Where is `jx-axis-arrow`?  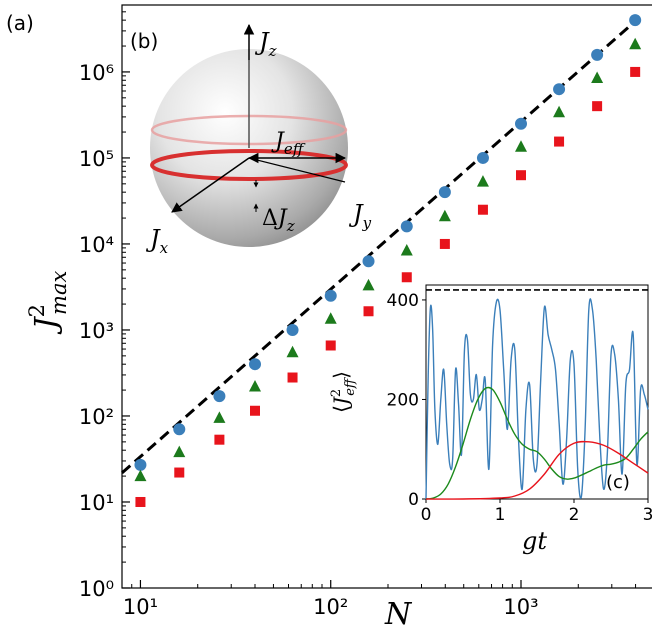 jx-axis-arrow is located at coordinates (210, 185).